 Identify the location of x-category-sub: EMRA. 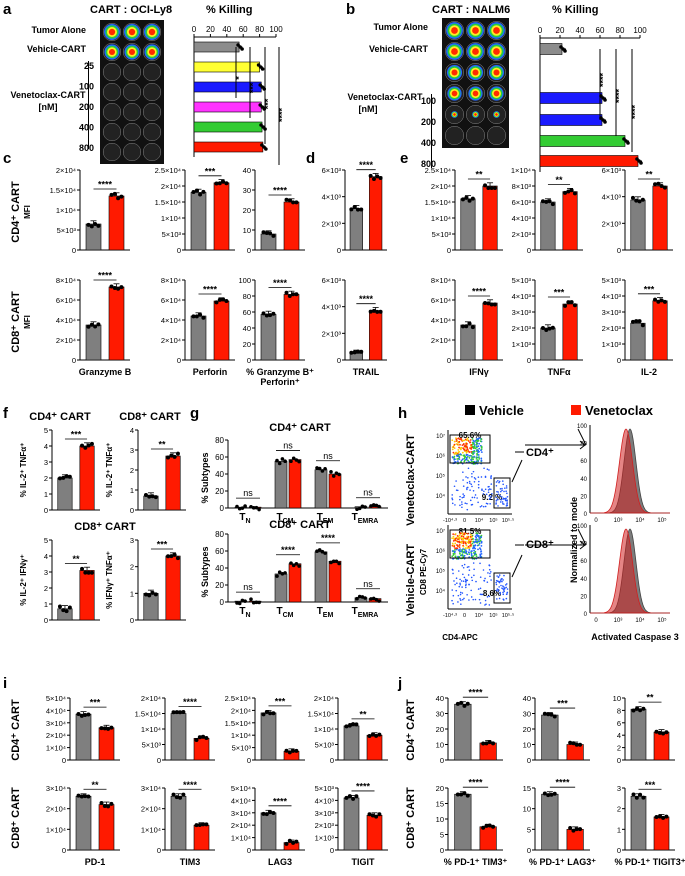
(368, 615).